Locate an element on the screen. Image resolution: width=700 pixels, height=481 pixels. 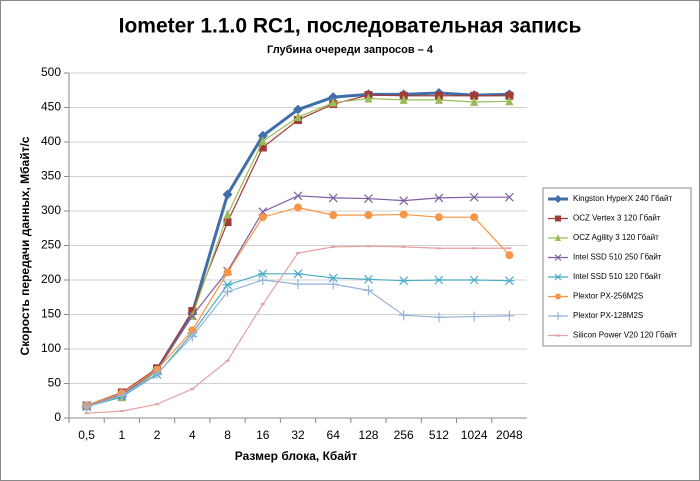
y-tick-label: 350 is located at coordinates (51, 176).